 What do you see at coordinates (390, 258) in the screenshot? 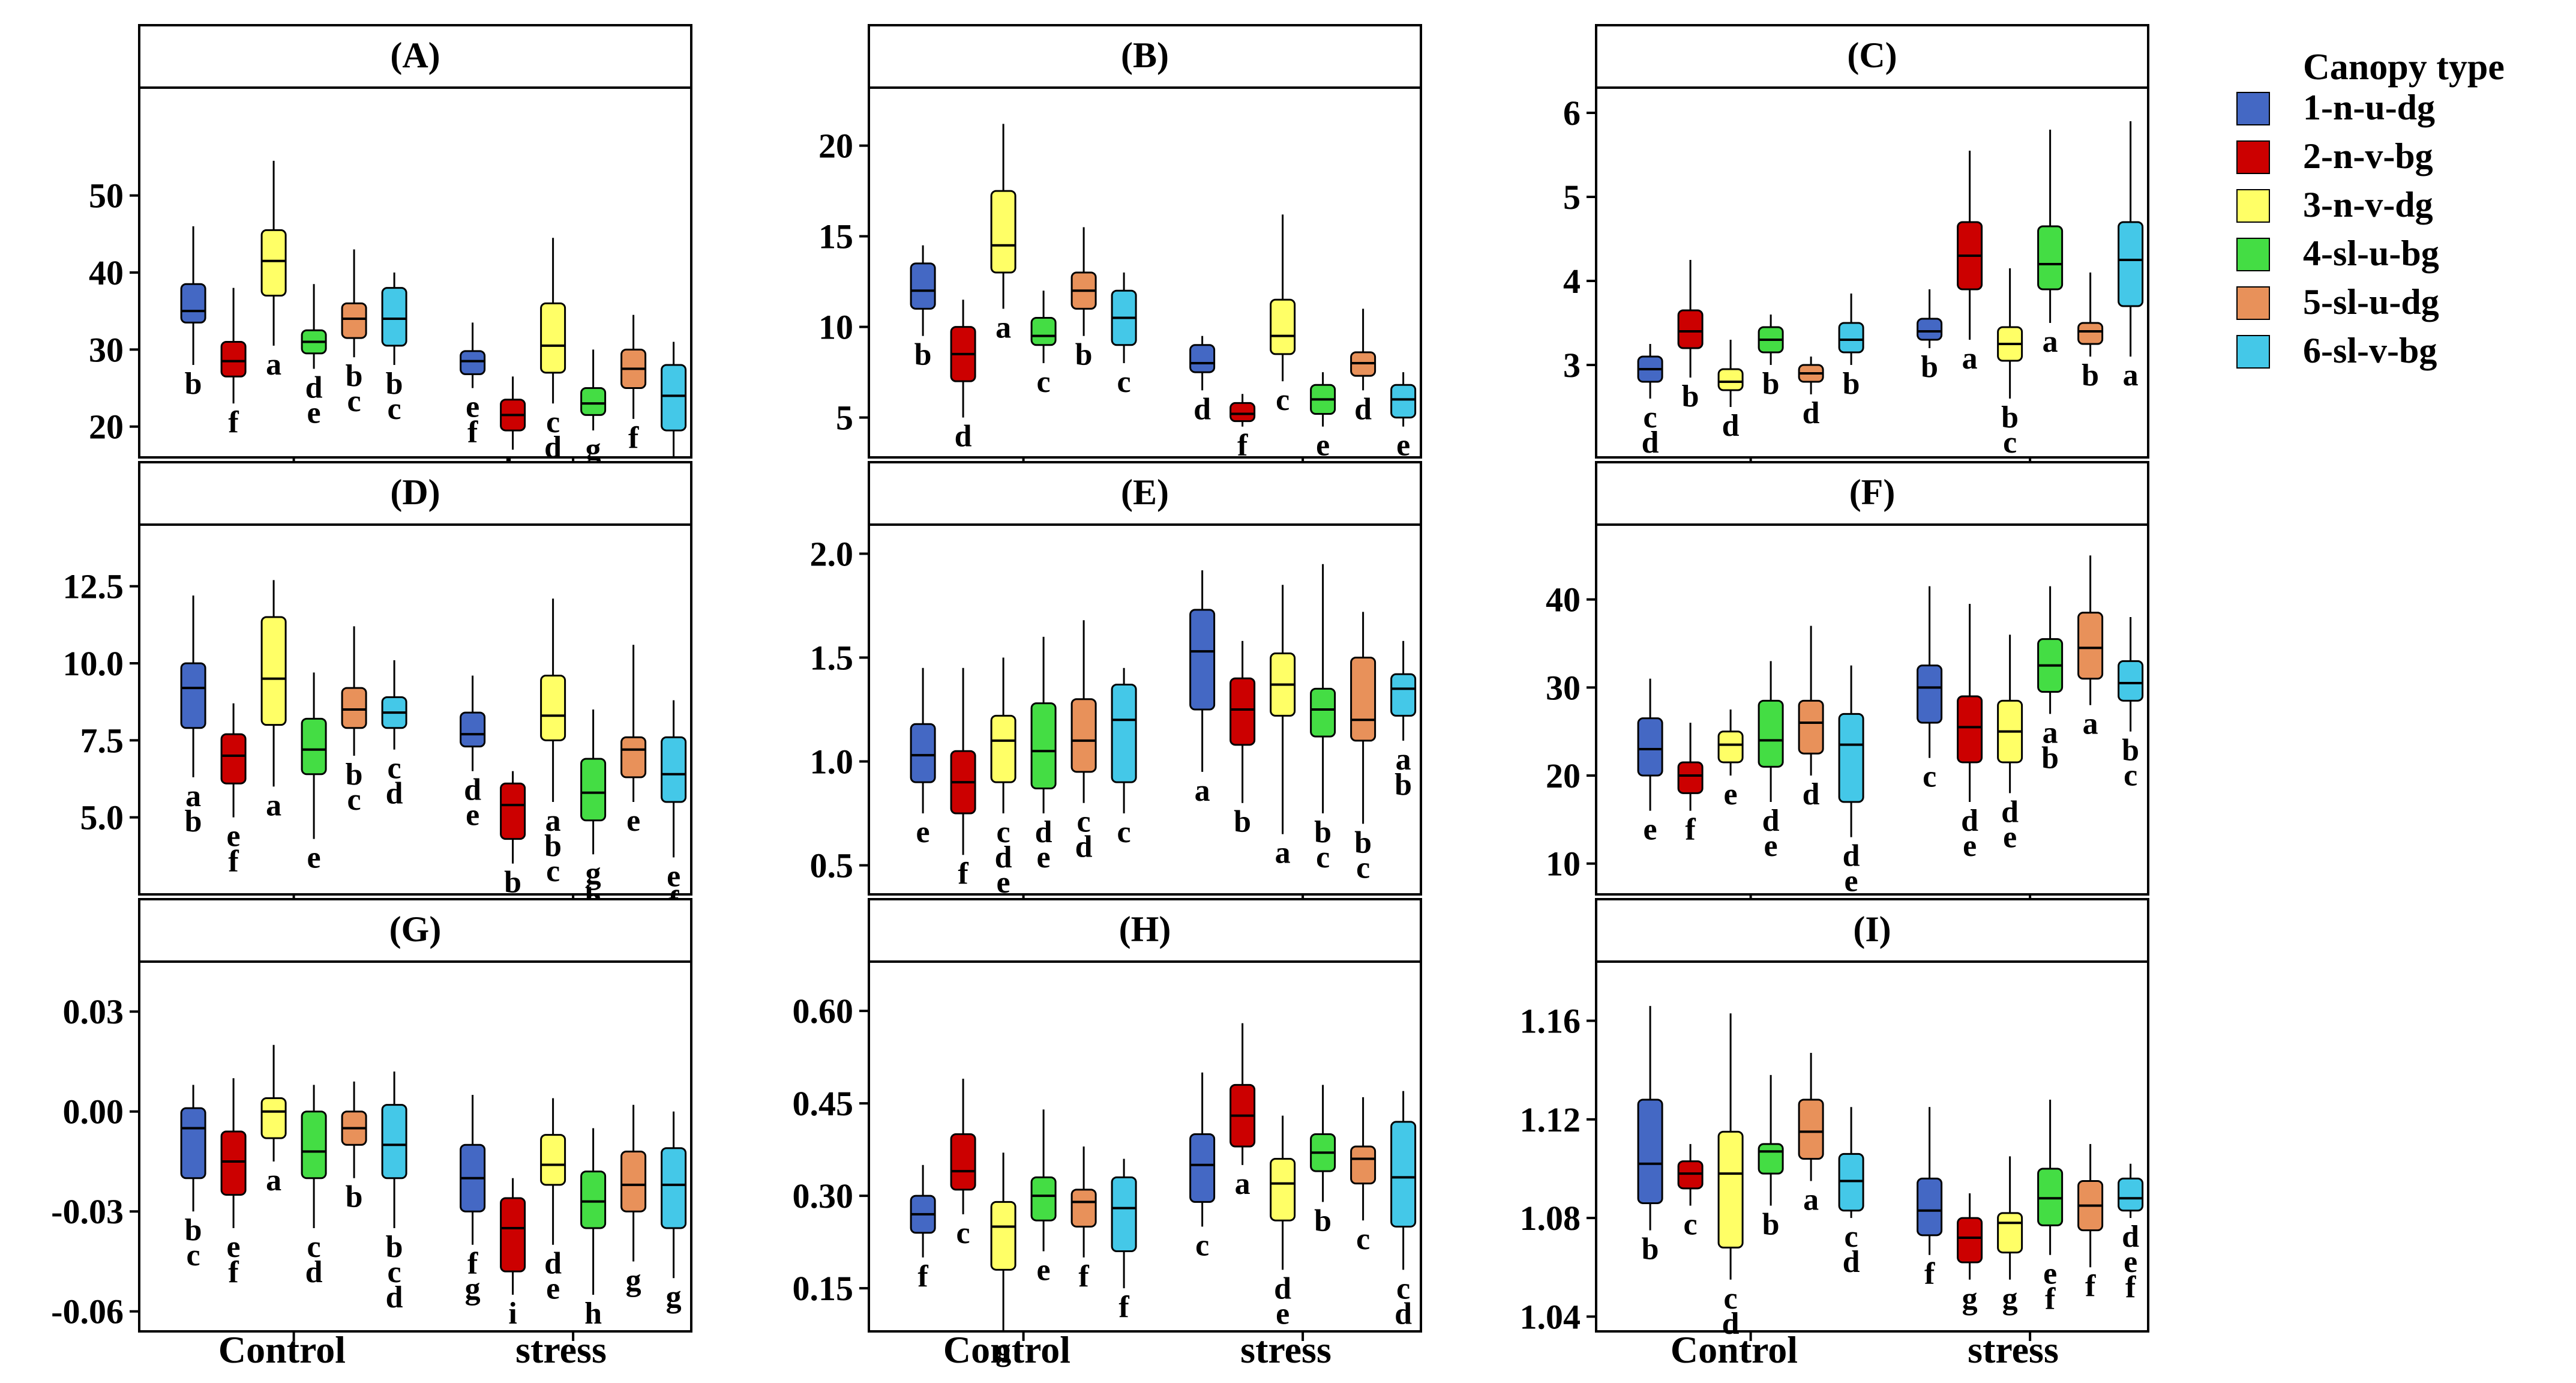
I see `panel-1: (A)20304050bfadebcbcefhcdgfg` at bounding box center [390, 258].